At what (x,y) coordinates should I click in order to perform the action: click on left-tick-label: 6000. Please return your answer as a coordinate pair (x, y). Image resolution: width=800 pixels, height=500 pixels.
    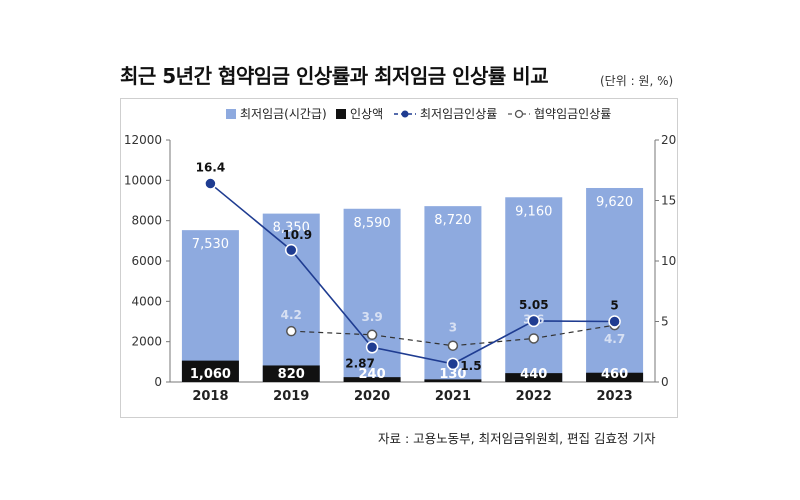
    Looking at the image, I should click on (146, 261).